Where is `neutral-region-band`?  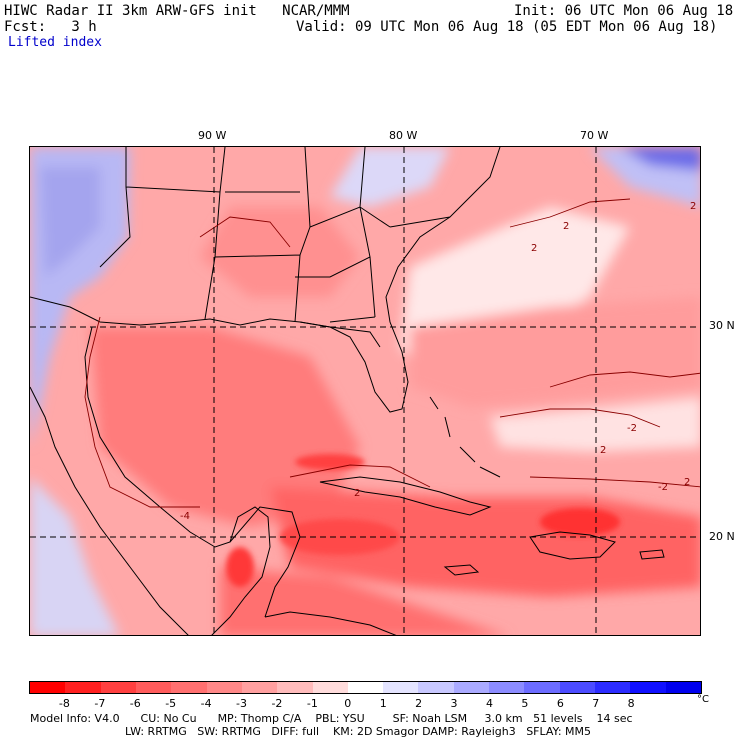 neutral-region-band is located at coordinates (595, 424).